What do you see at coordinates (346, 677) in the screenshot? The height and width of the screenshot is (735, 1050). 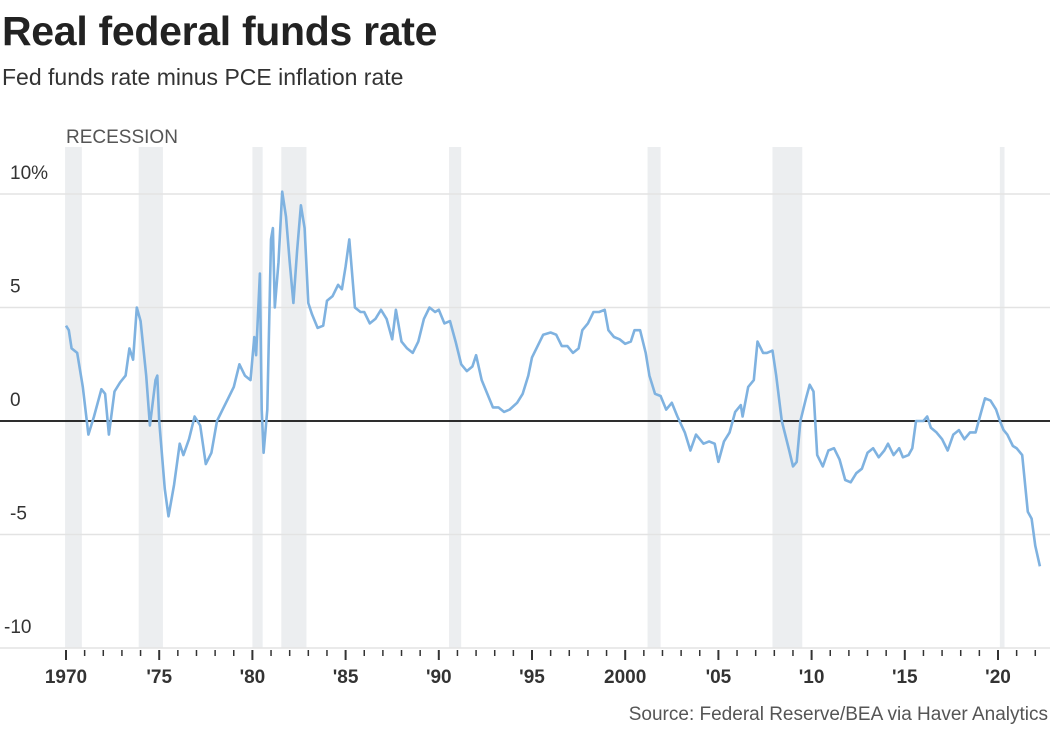 I see `x-tick-label: '85` at bounding box center [346, 677].